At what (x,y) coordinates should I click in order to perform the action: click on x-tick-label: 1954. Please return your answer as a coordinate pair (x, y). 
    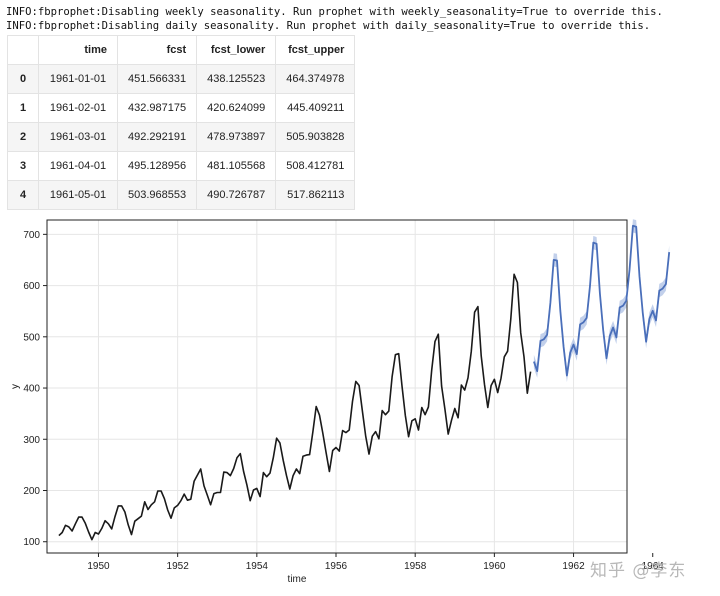
    Looking at the image, I should click on (257, 566).